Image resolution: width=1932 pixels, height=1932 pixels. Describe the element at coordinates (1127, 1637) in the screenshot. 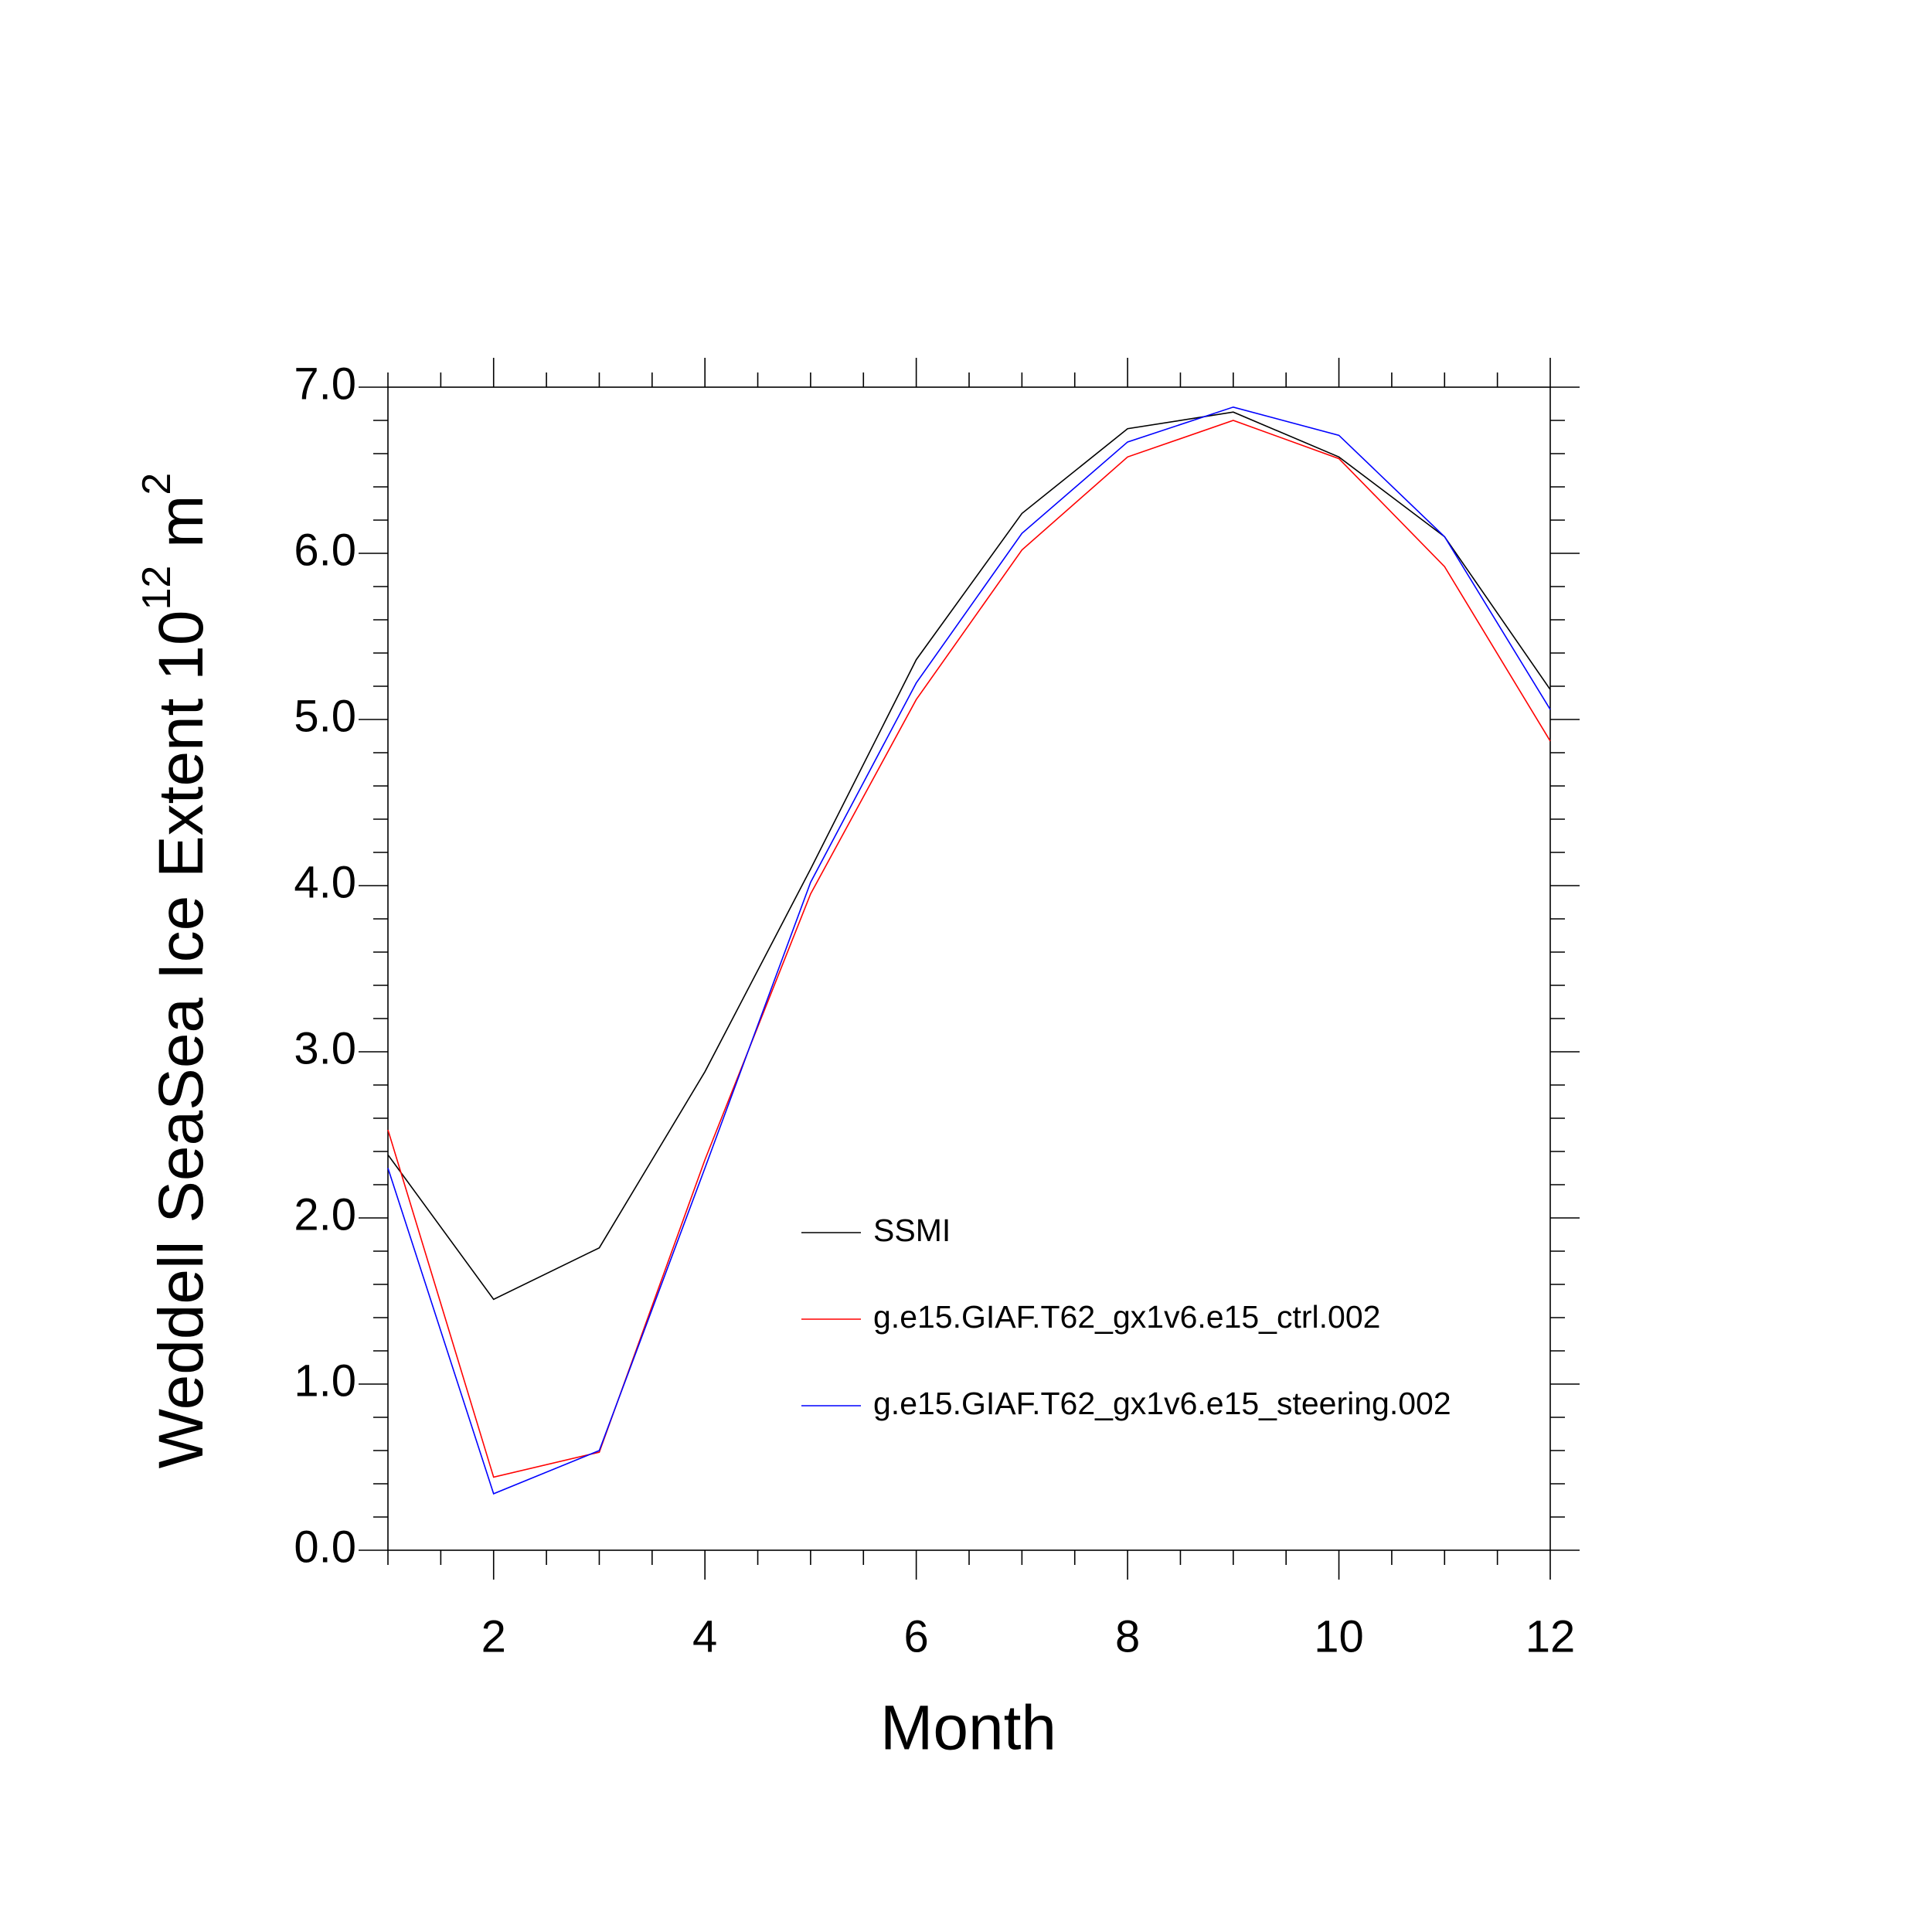

I see `x-tick-label: 8` at that location.